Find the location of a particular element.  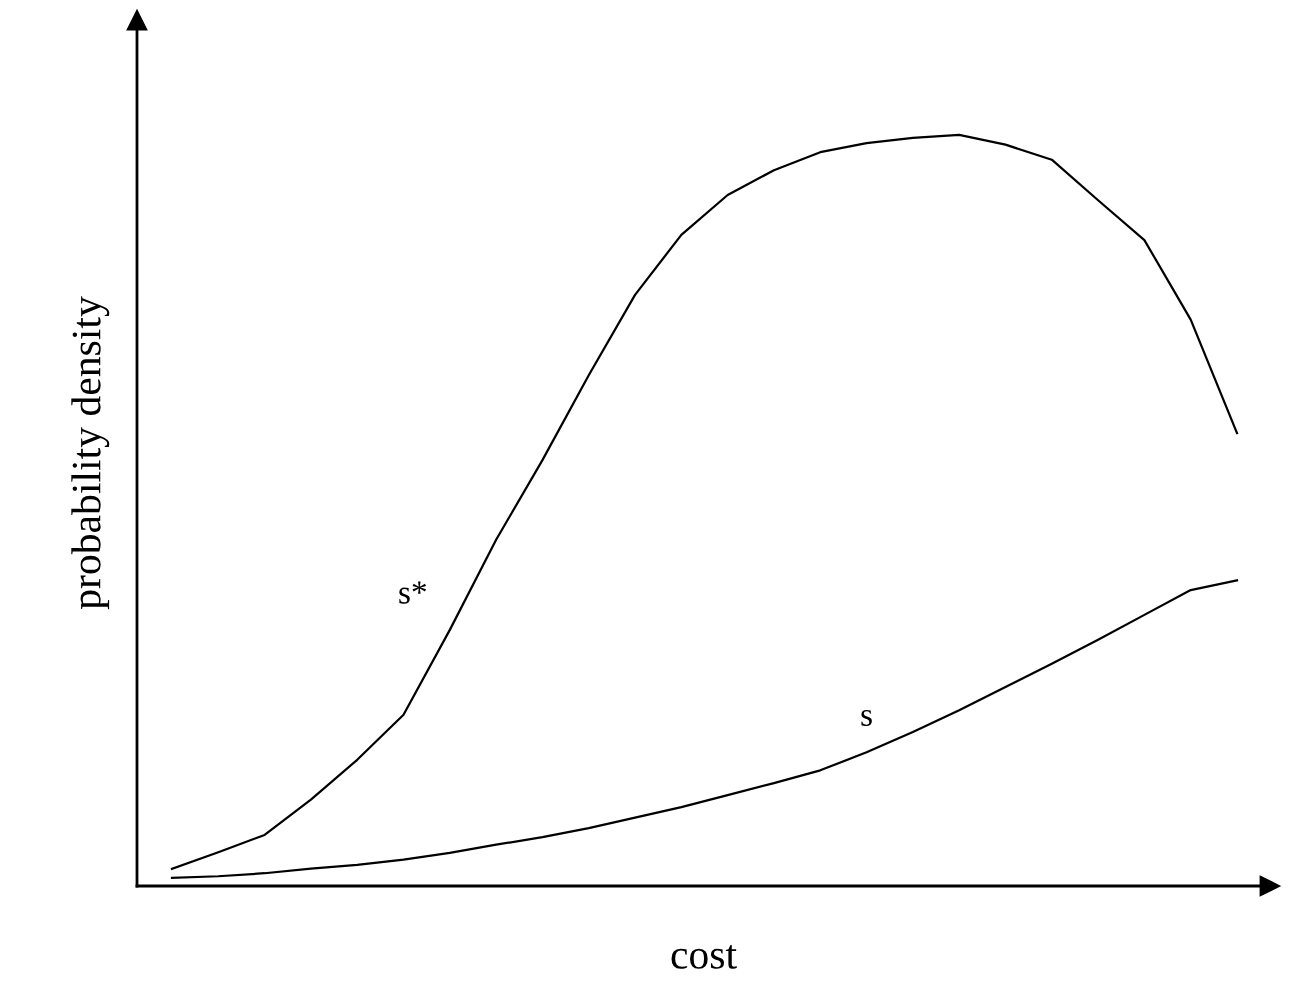

series-label: s* is located at coordinates (413, 592).